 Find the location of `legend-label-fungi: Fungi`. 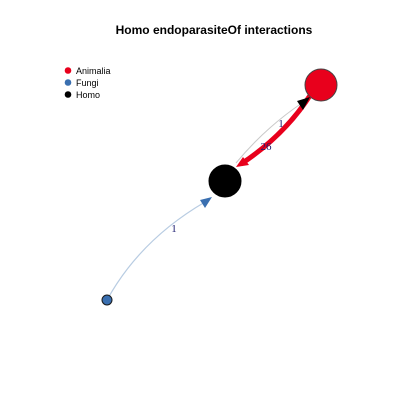

legend-label-fungi: Fungi is located at coordinates (87, 83).